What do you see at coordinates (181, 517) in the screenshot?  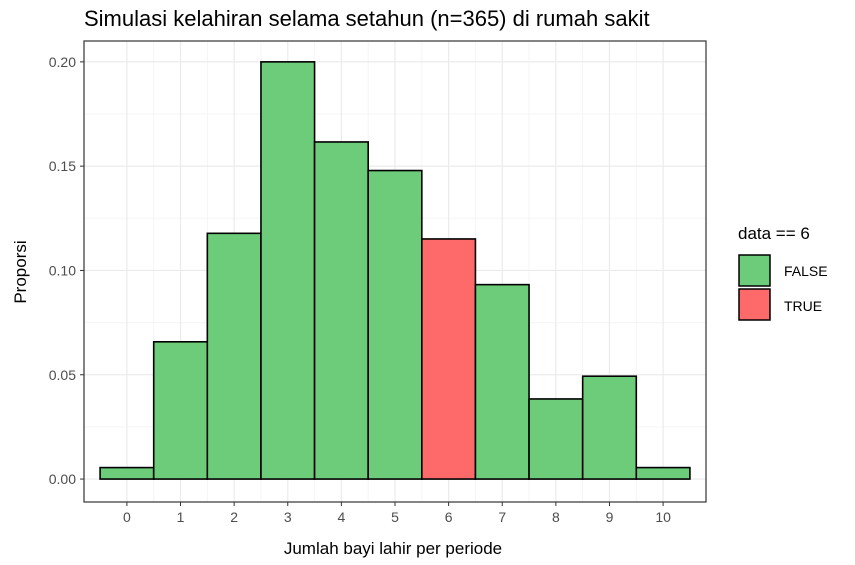 I see `x-tick-label: 1` at bounding box center [181, 517].